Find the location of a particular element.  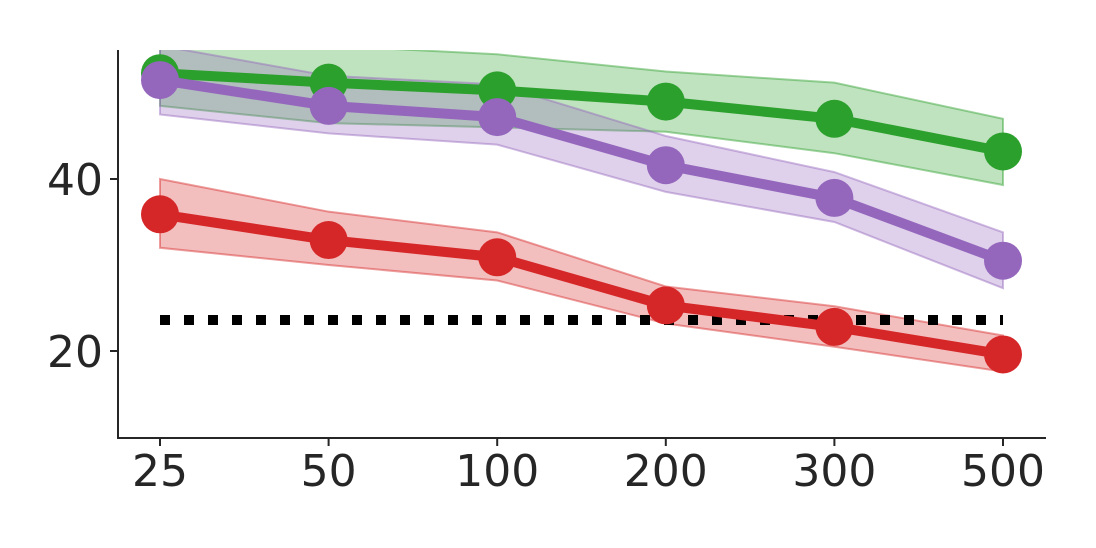

x-tick-label: 200 is located at coordinates (666, 471).